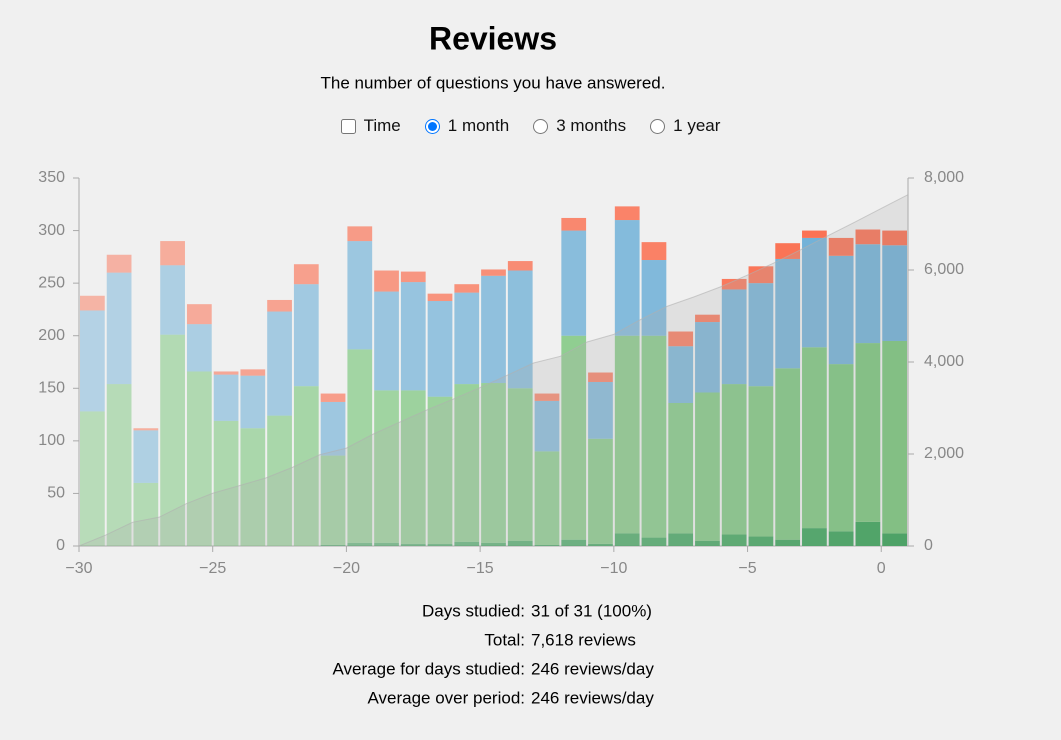 The width and height of the screenshot is (1061, 740). What do you see at coordinates (51, 440) in the screenshot?
I see `y-tick-label: 100` at bounding box center [51, 440].